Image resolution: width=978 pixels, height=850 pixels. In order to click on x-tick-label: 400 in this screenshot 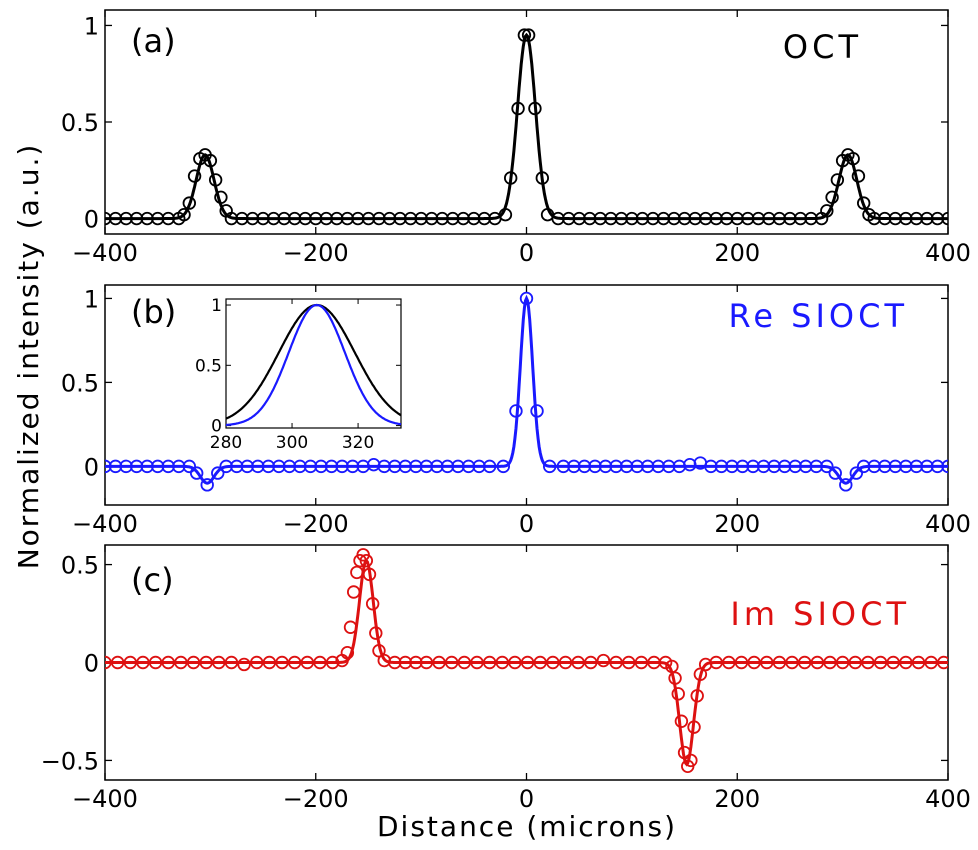, I will do `click(948, 799)`.